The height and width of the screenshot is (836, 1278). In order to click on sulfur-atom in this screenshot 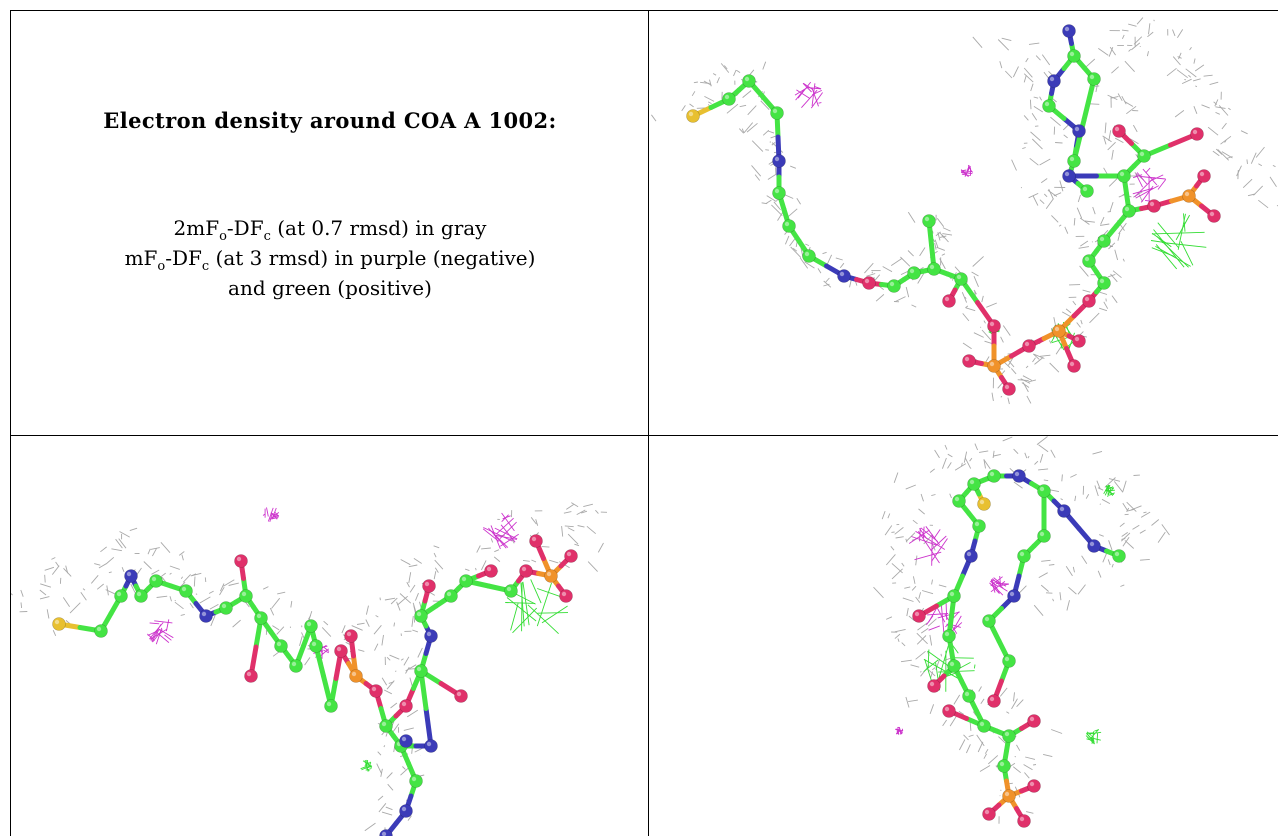, I will do `click(693, 116)`.